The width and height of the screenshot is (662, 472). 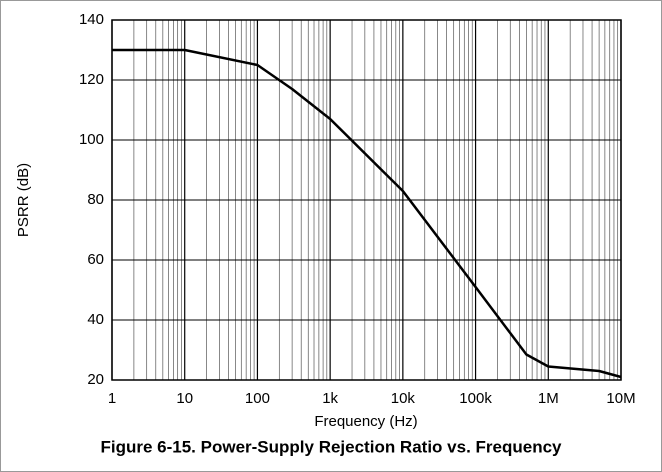 I want to click on x-tick-label: 1M, so click(x=548, y=398).